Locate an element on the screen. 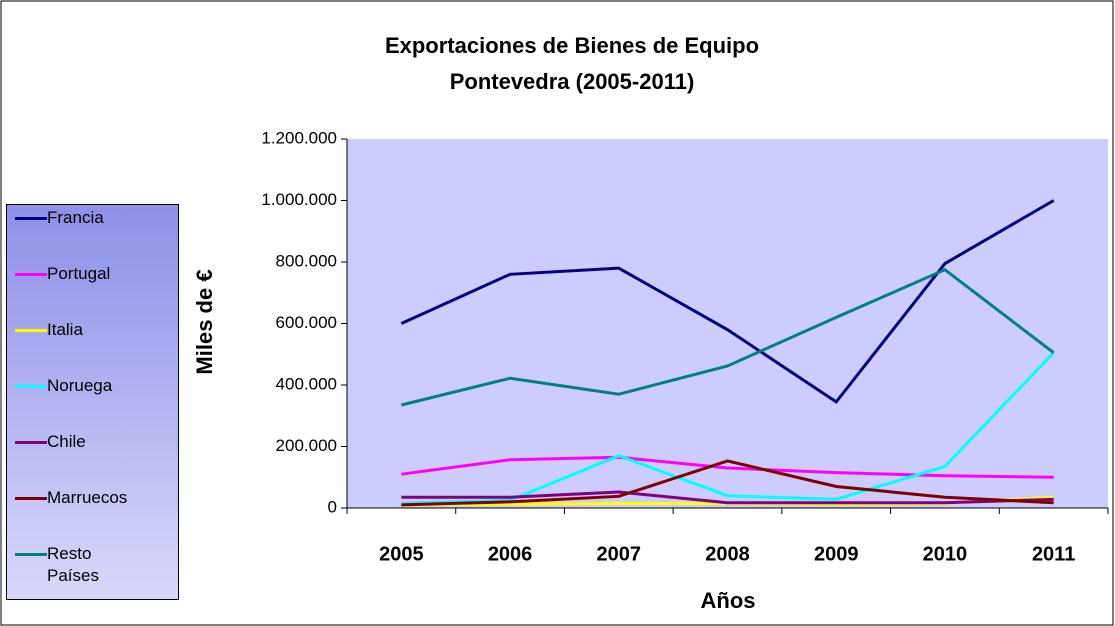 The width and height of the screenshot is (1115, 626). y-tick-label: 600.000 is located at coordinates (306, 322).